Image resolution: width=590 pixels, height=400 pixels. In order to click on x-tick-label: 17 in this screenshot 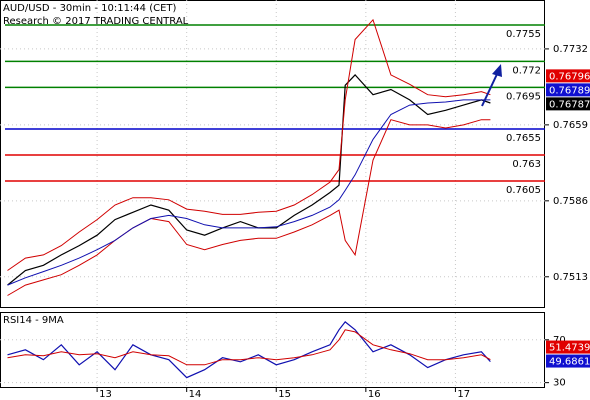, I will do `click(463, 394)`.